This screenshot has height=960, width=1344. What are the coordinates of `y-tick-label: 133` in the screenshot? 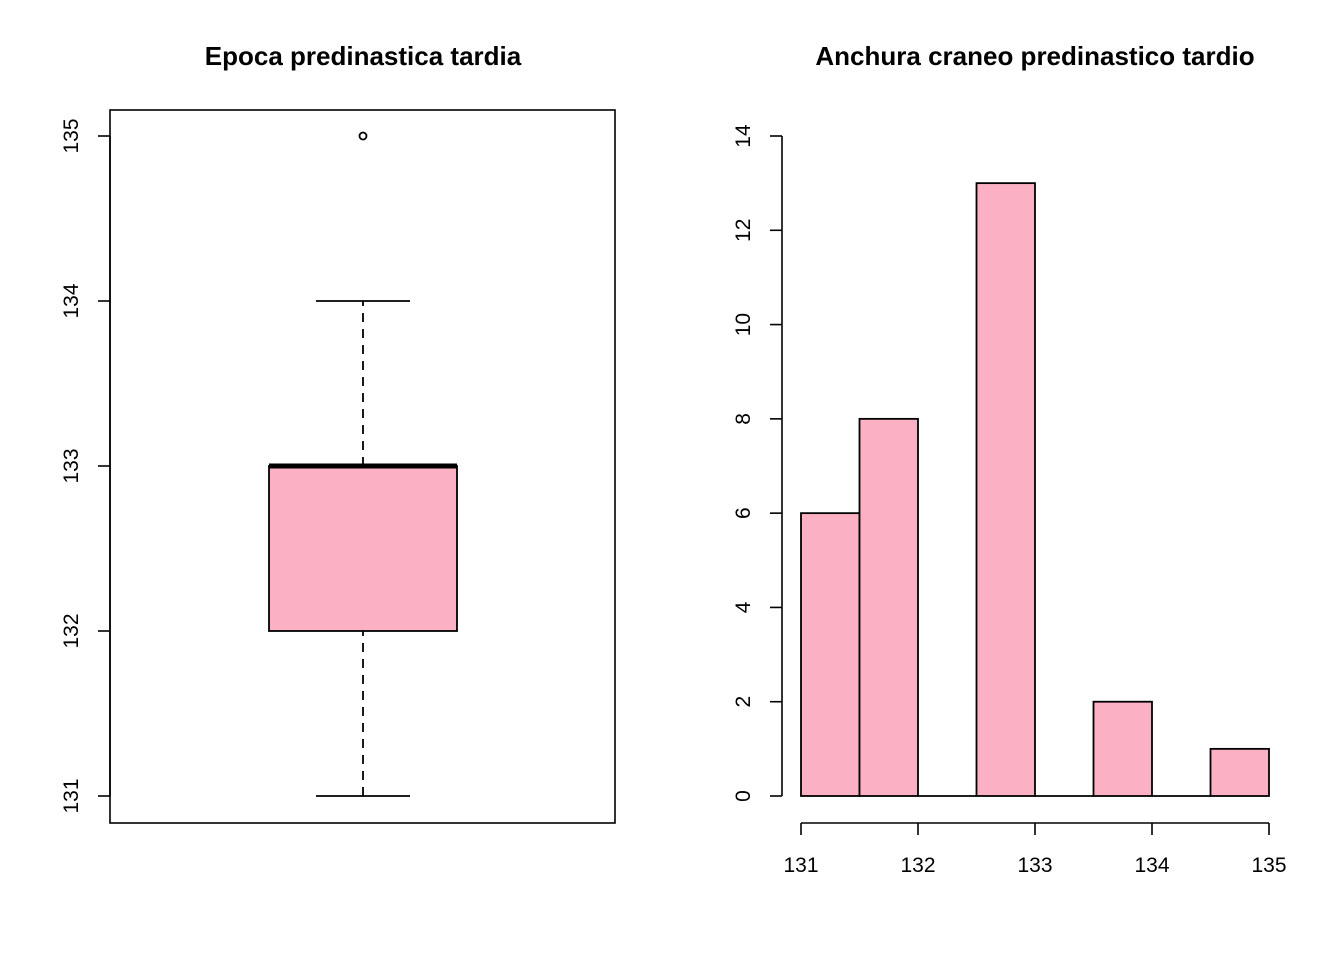 It's located at (71, 465).